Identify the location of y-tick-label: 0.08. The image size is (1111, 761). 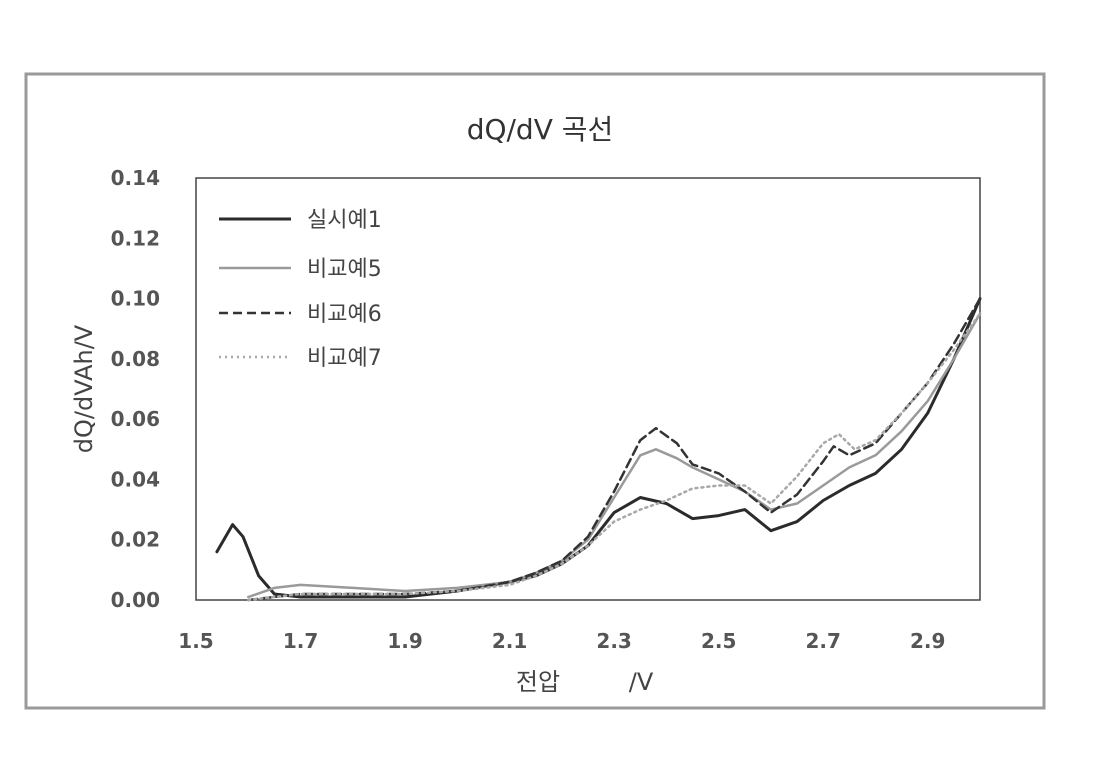
(135, 359).